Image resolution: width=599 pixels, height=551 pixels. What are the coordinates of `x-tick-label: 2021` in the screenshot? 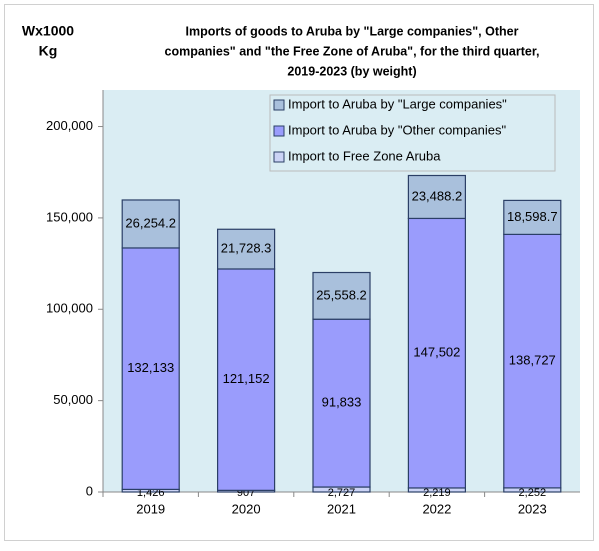 It's located at (341, 508).